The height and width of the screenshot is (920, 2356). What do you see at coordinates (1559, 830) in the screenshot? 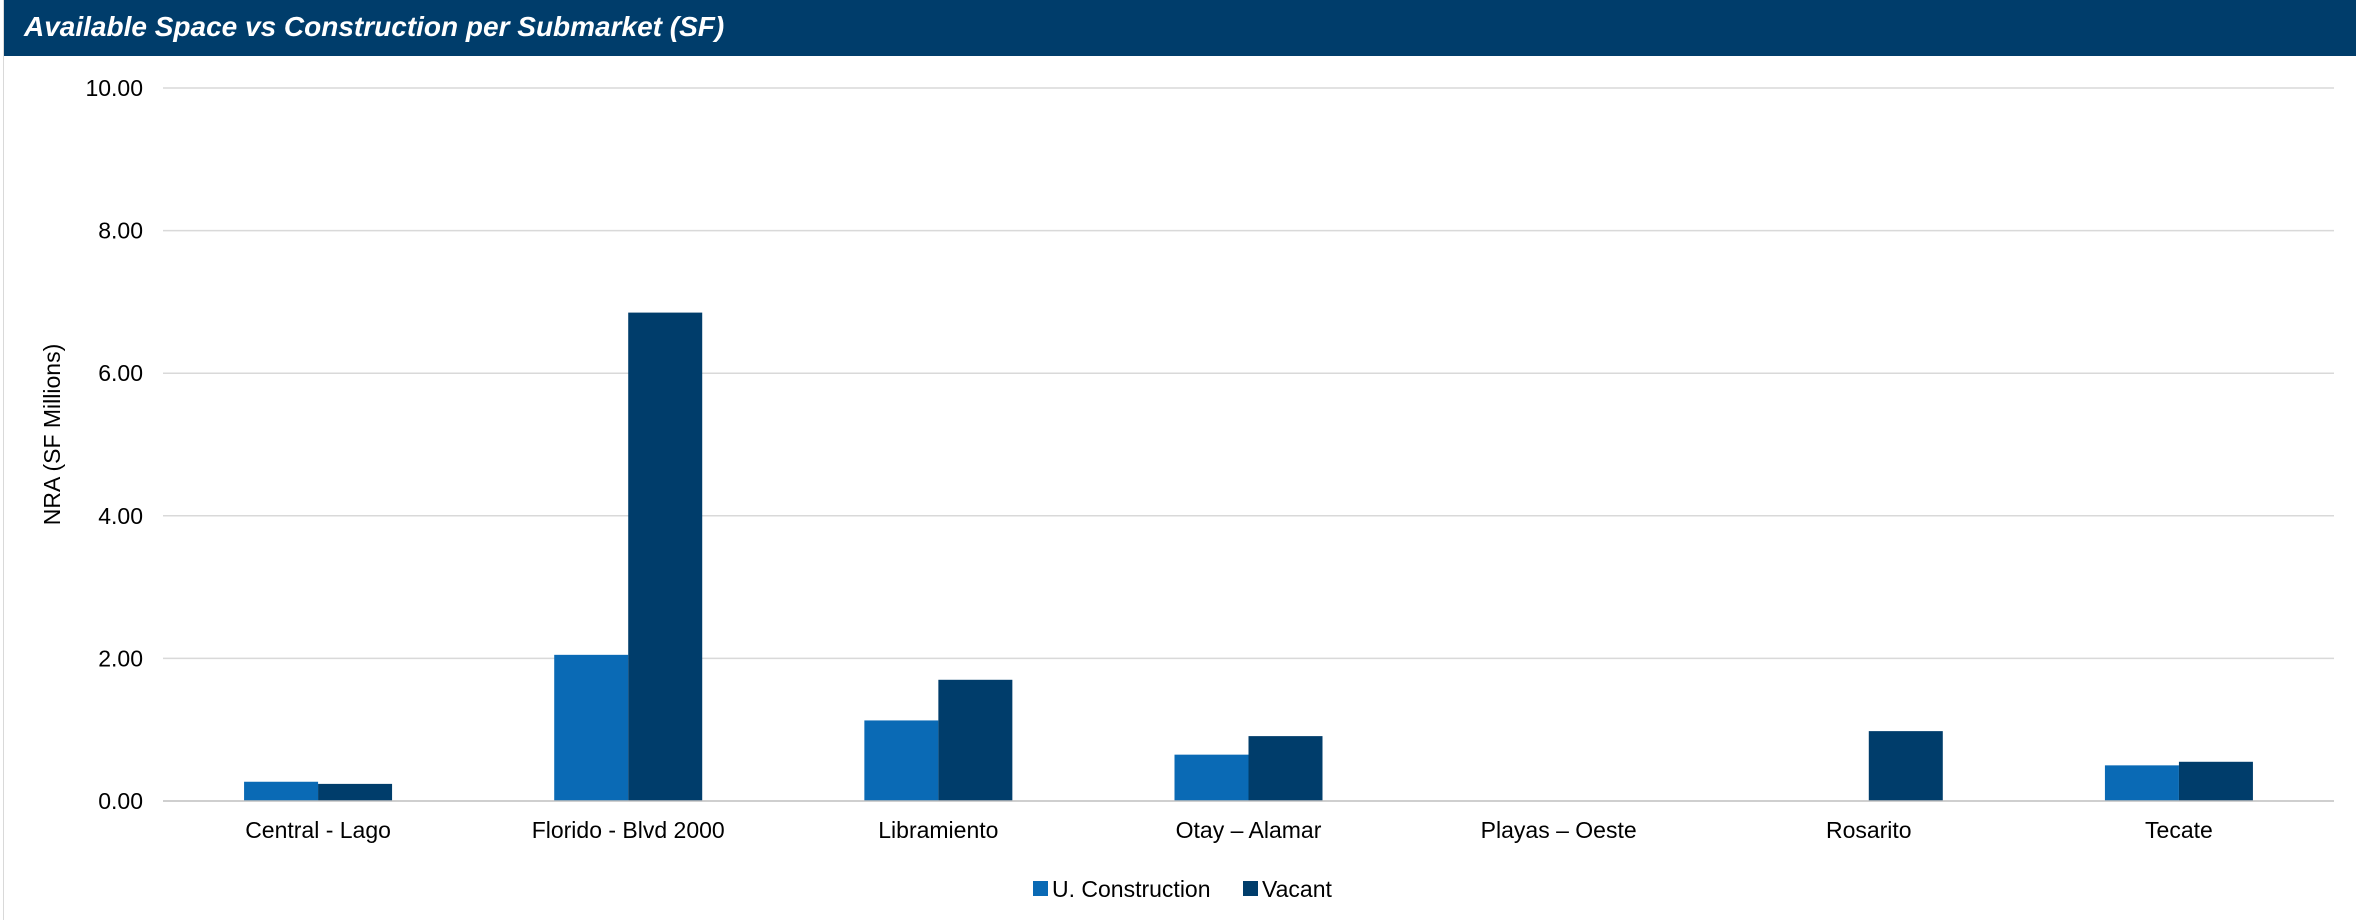
I see `x-tick-label: Playas – Oeste` at bounding box center [1559, 830].